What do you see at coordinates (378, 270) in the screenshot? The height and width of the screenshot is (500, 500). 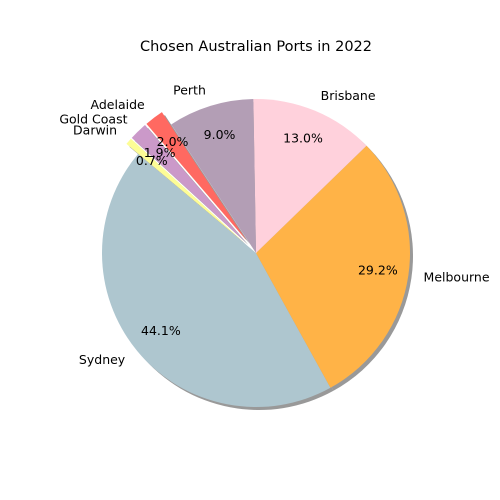 I see `slice-percent-melbourne: 29.2%` at bounding box center [378, 270].